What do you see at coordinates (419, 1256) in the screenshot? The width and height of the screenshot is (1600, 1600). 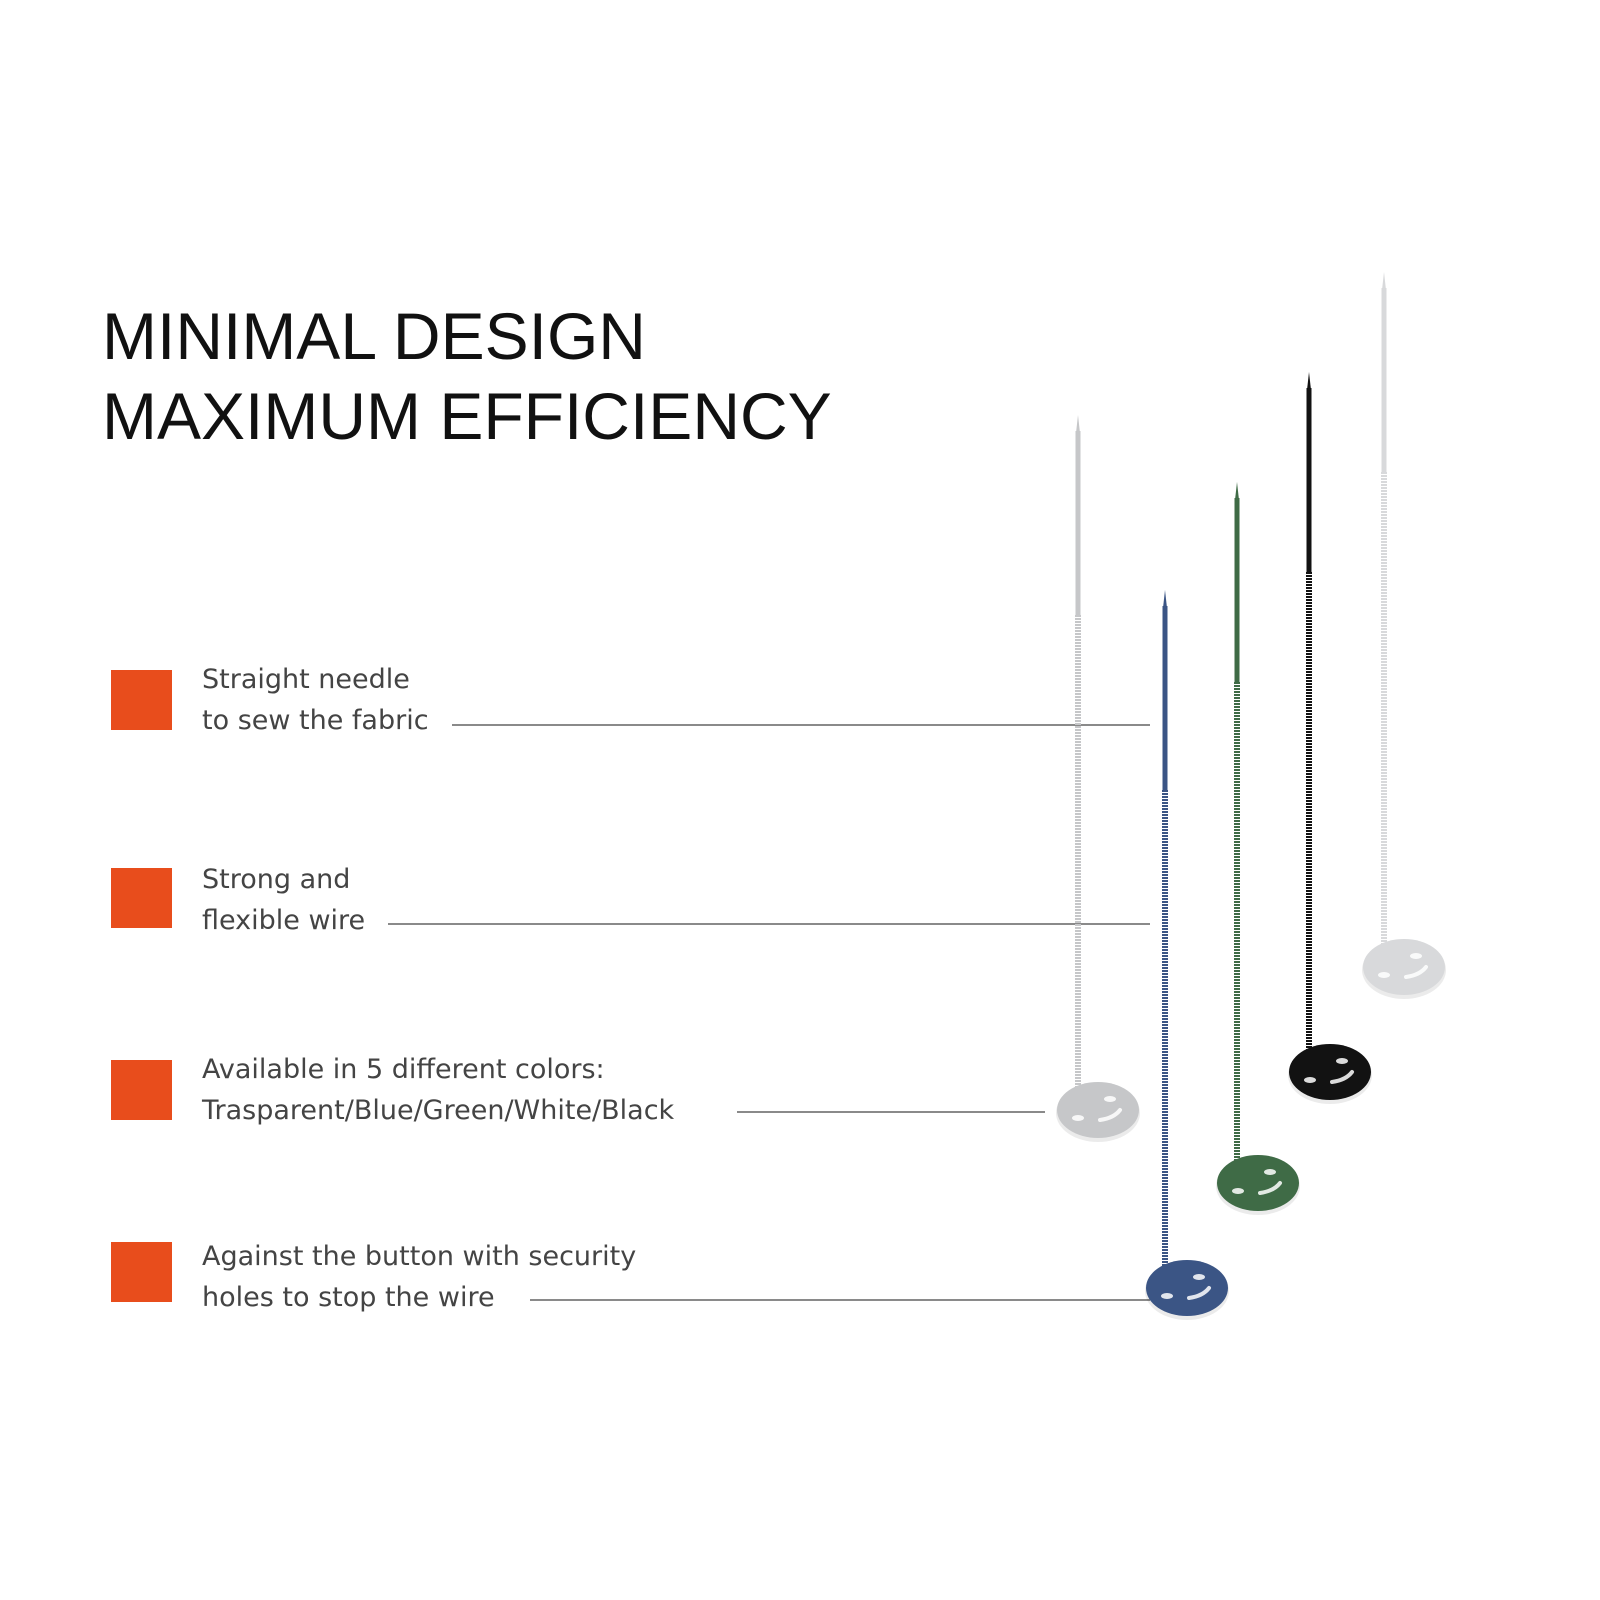 I see `feature-text-line: Against the button with security` at bounding box center [419, 1256].